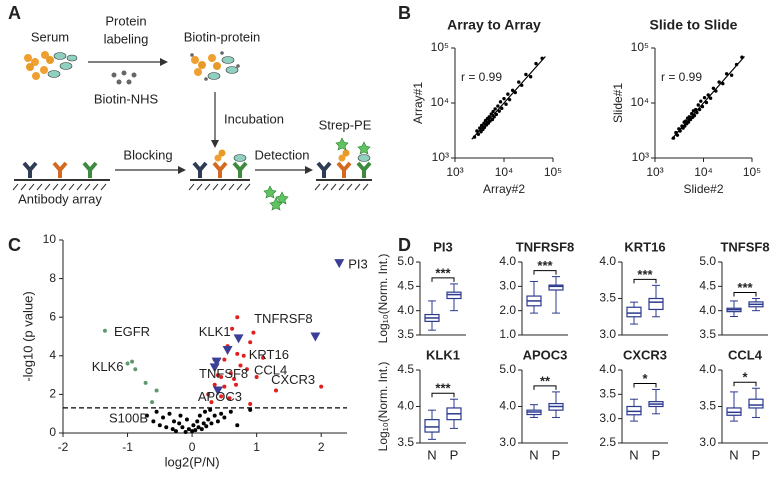  What do you see at coordinates (545, 246) in the screenshot?
I see `chart-title: TNFRSF8` at bounding box center [545, 246].